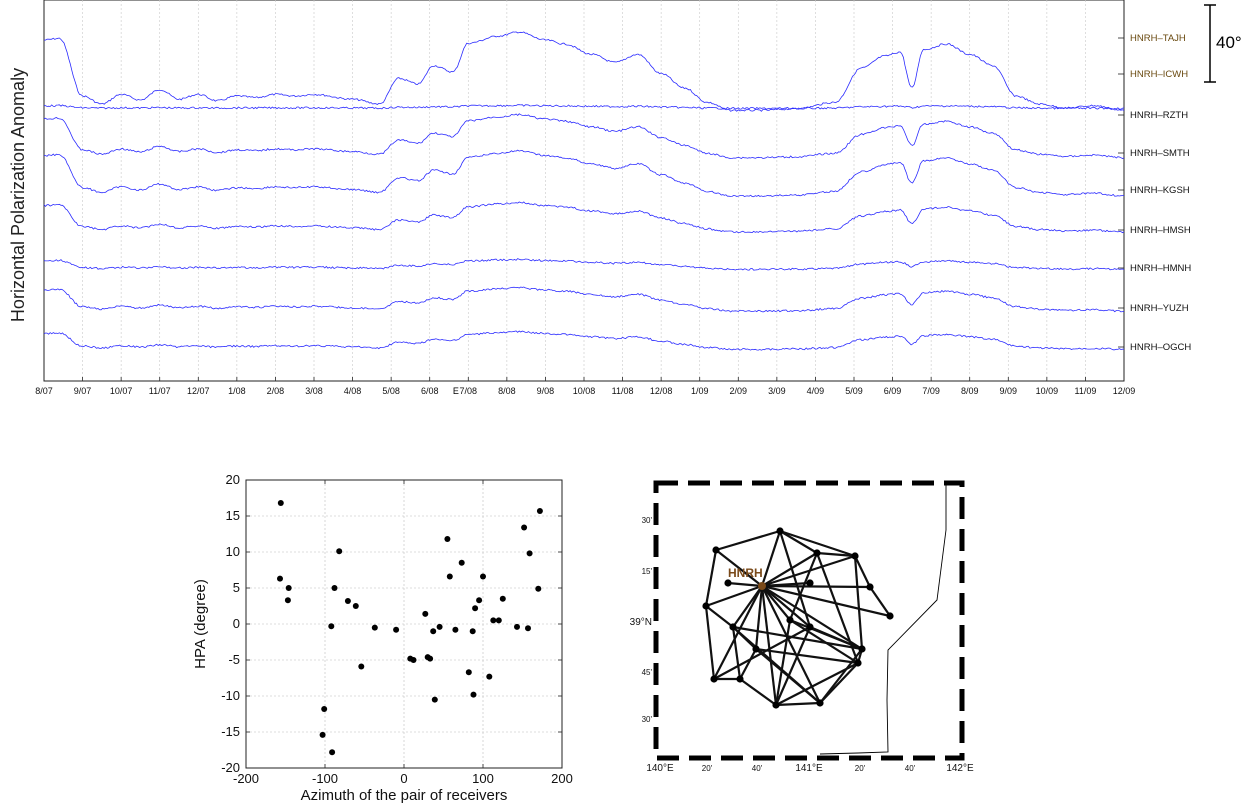 This screenshot has width=1256, height=811. I want to click on x-tick-label: 4/08, so click(353, 391).